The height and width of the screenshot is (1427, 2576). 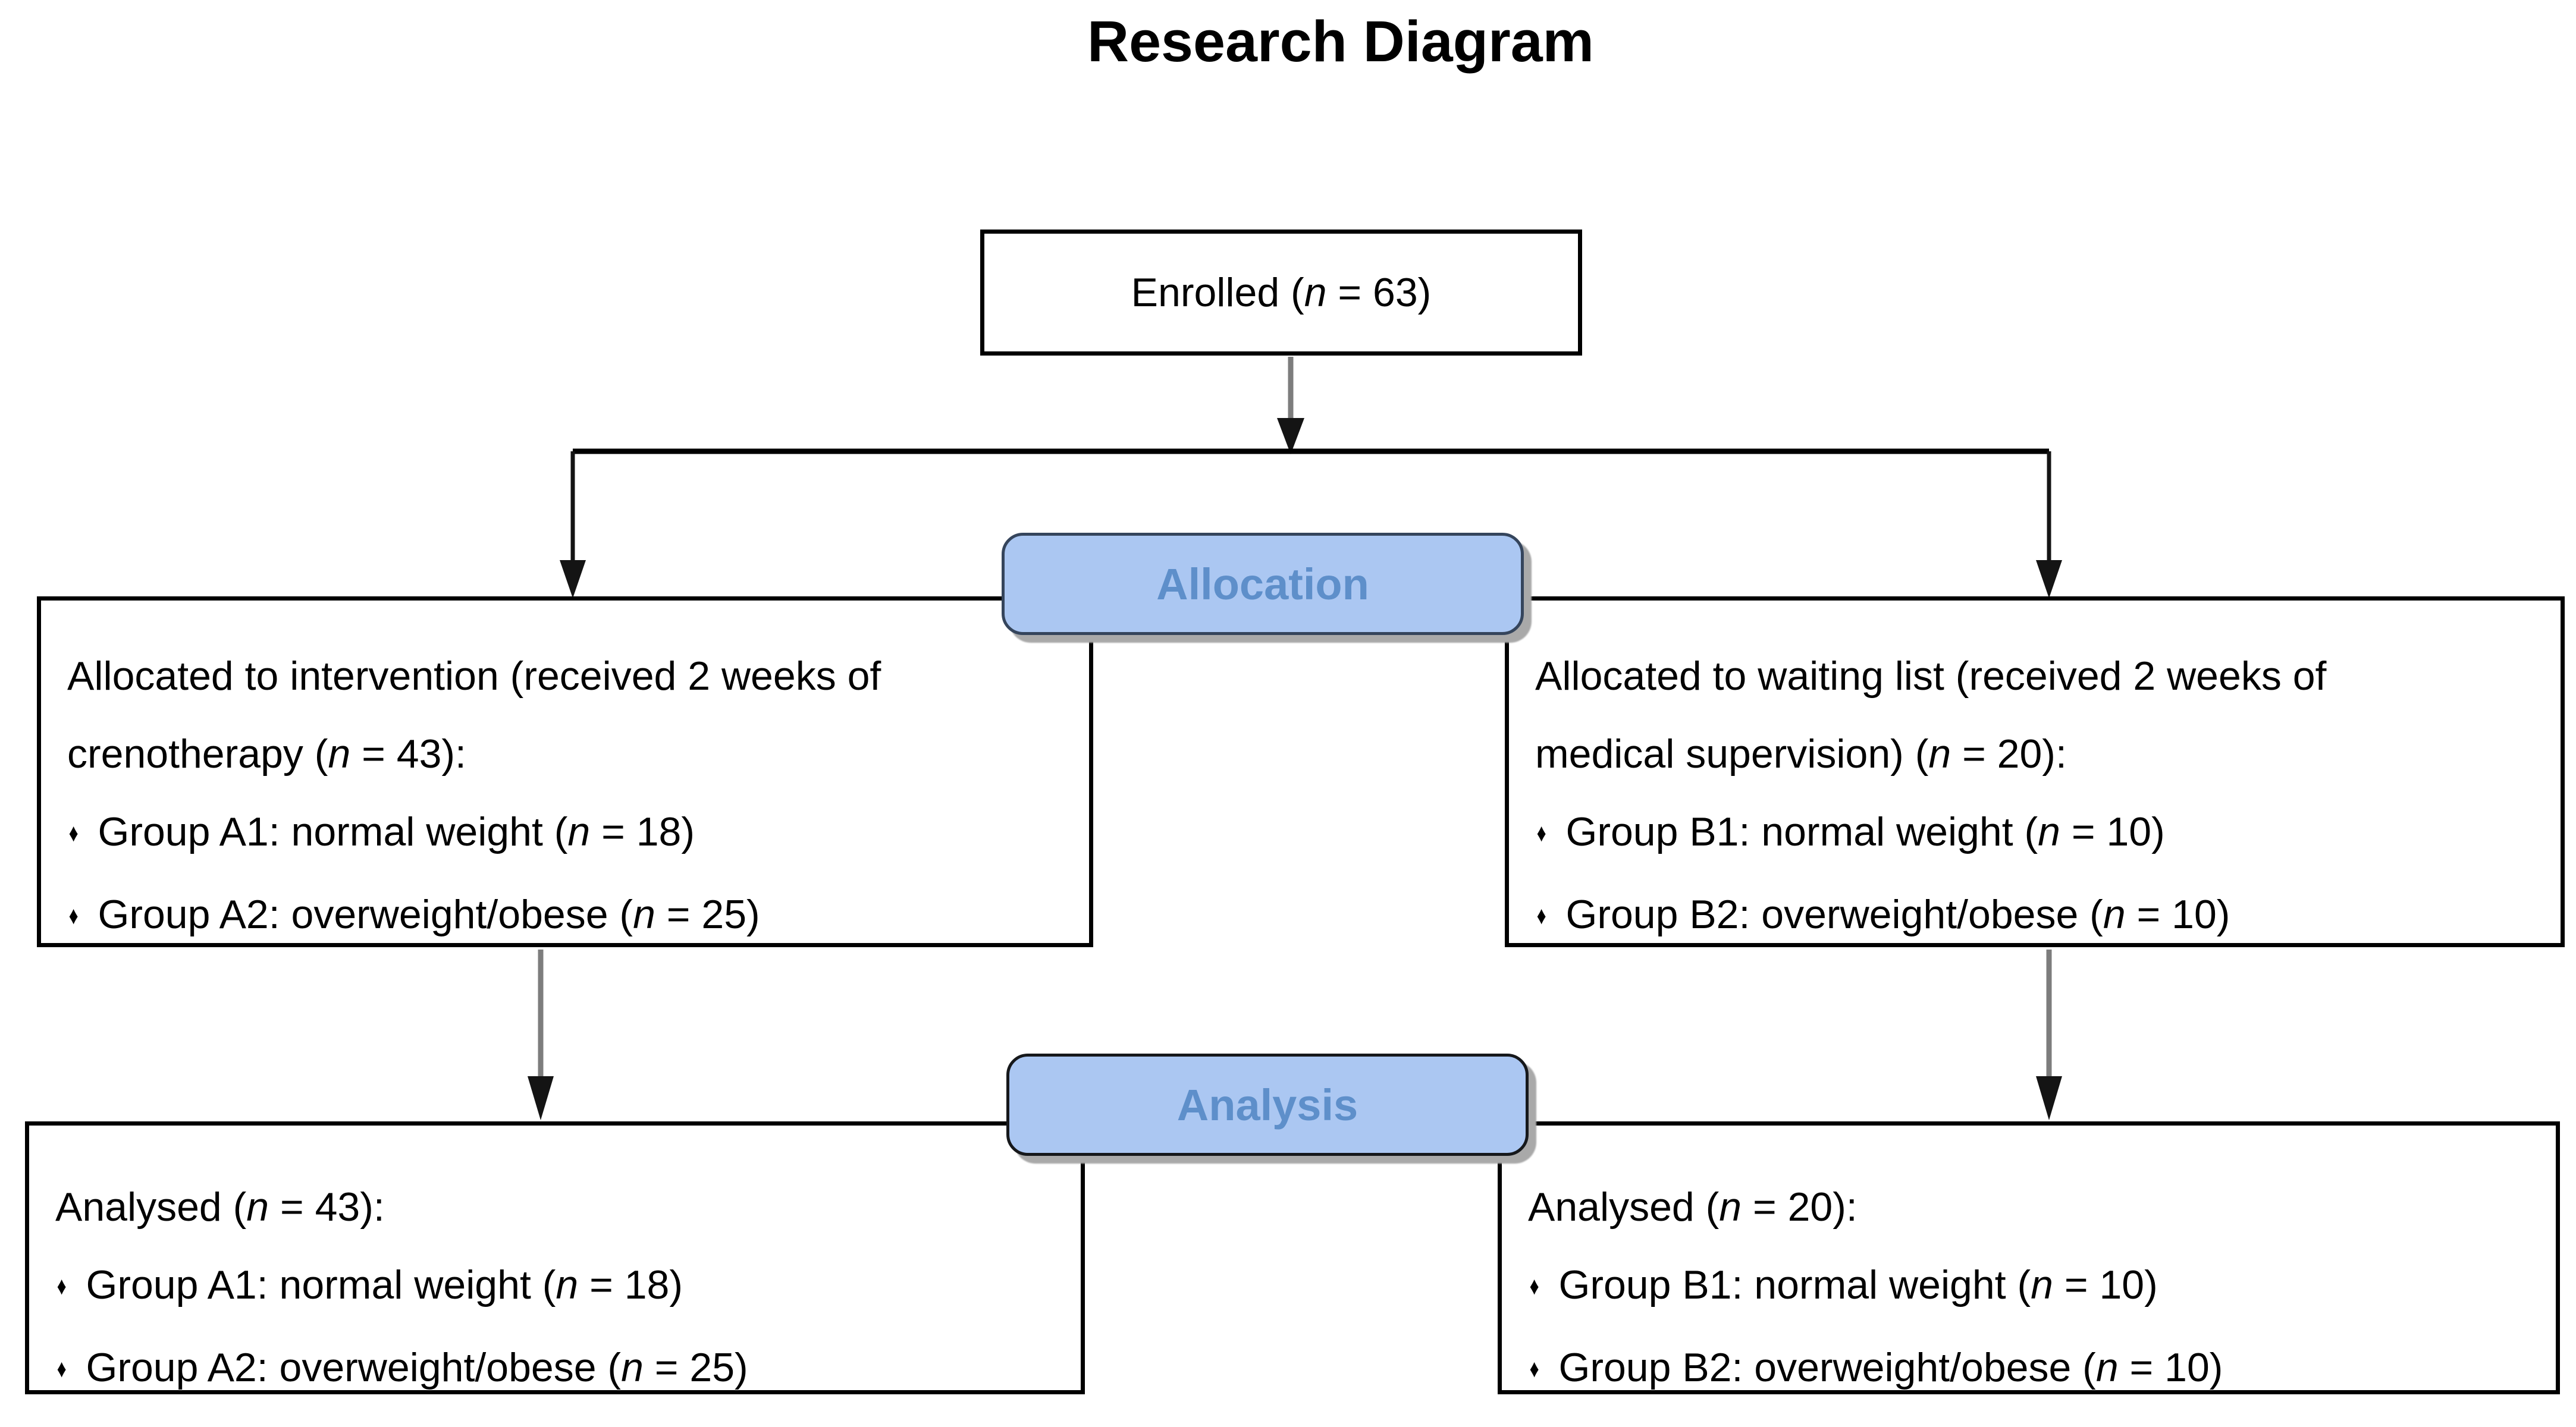 I want to click on page-title: Research Diagram, so click(x=1340, y=42).